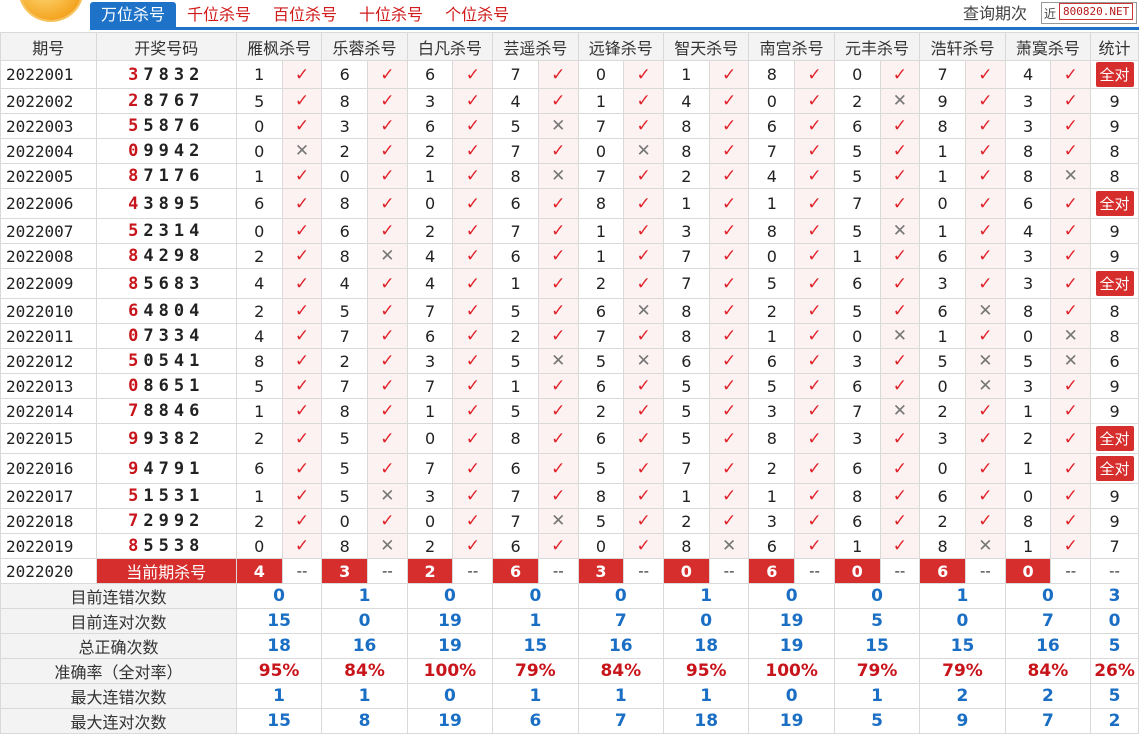  What do you see at coordinates (48, 203) in the screenshot?
I see `issue-number: 2022006` at bounding box center [48, 203].